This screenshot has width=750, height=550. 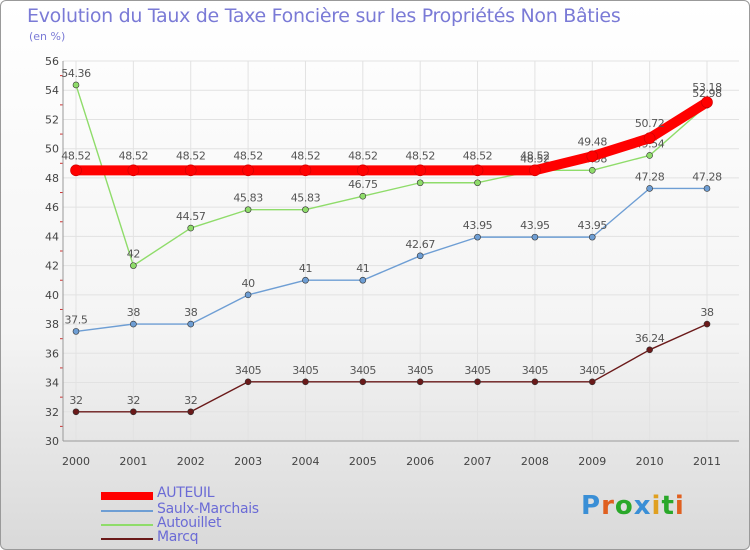 What do you see at coordinates (76, 319) in the screenshot?
I see `data-label-saulx-marchais: 37.5` at bounding box center [76, 319].